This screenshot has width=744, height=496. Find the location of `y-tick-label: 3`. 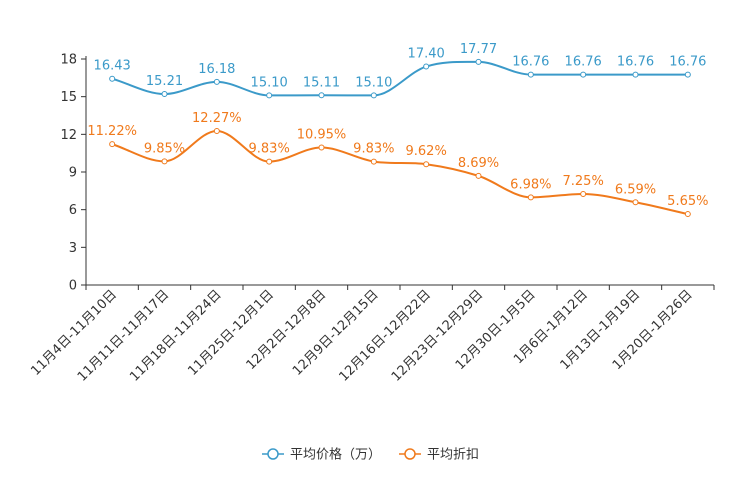

y-tick-label: 3 is located at coordinates (73, 248).